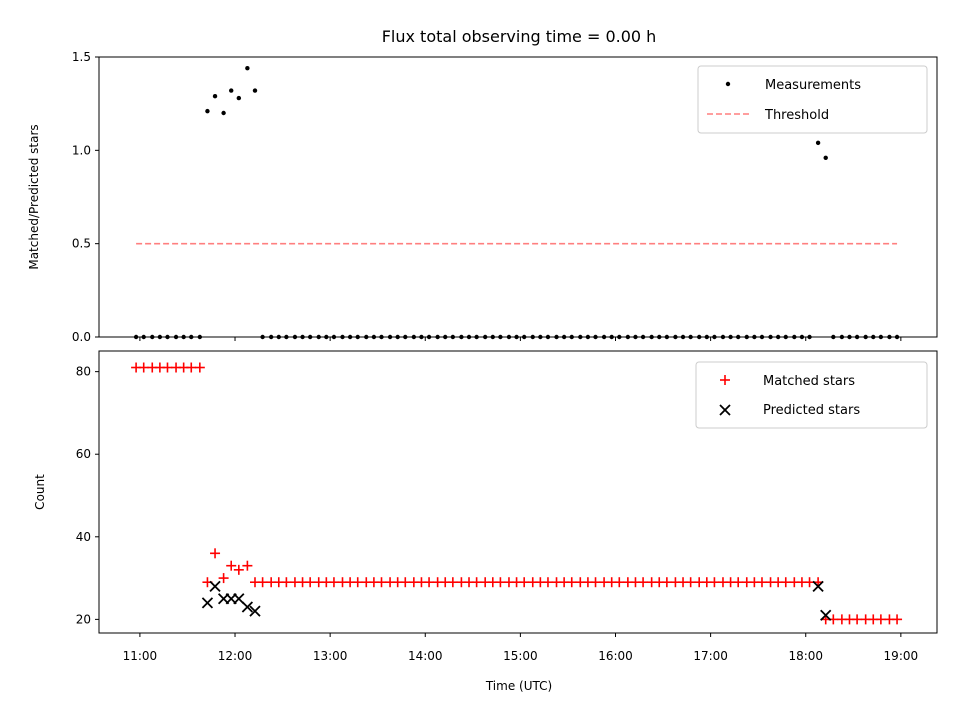  Describe the element at coordinates (81, 57) in the screenshot. I see `top-y-tick-label: 1.5` at that location.